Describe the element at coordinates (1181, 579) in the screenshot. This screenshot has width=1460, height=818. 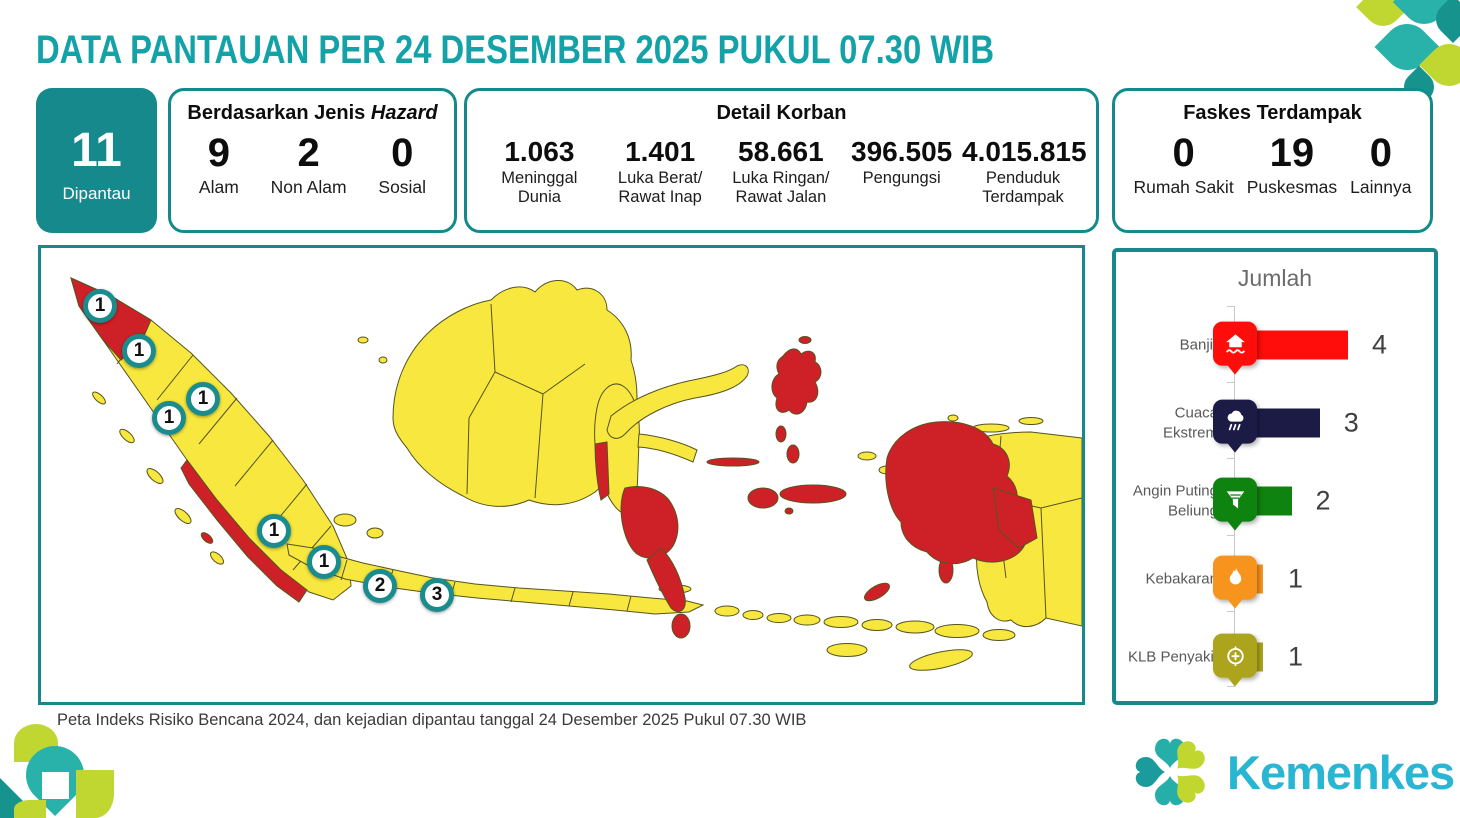
I see `category-label: Kebakaran` at that location.